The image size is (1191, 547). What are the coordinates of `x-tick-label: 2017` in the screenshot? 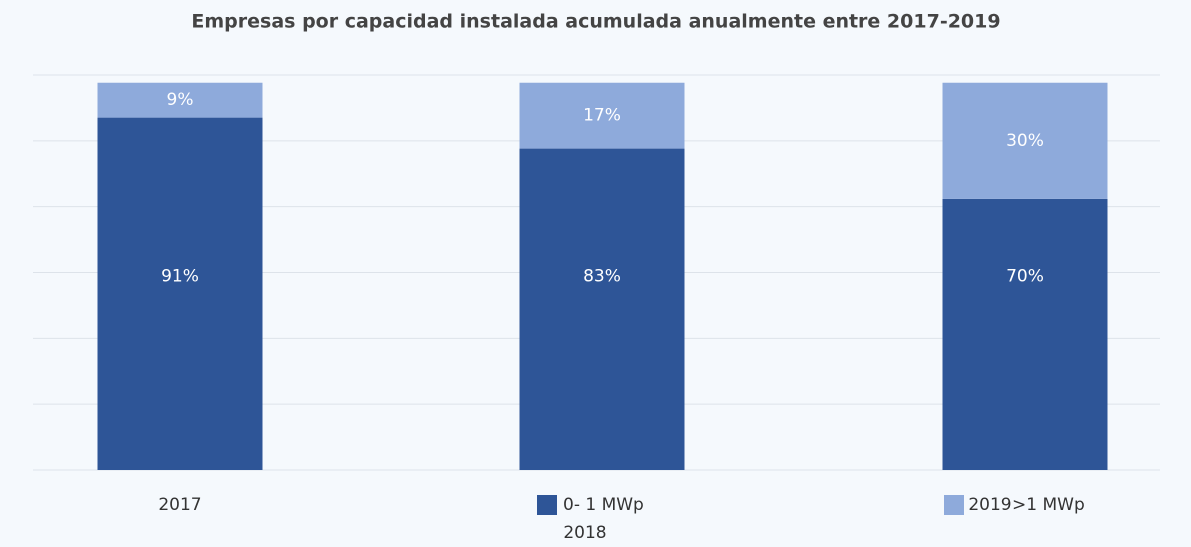 It's located at (179, 505).